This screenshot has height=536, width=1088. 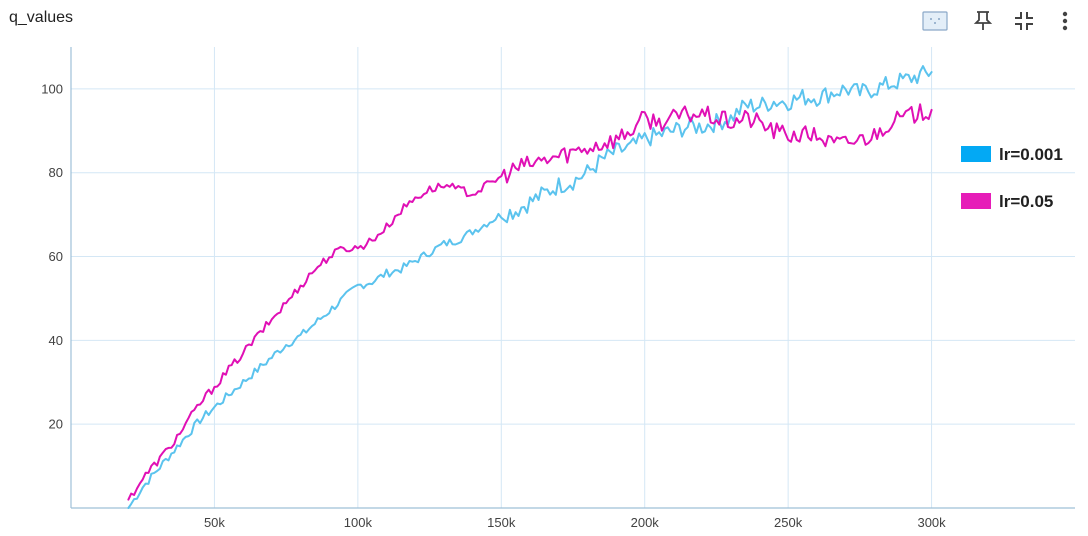 What do you see at coordinates (56, 256) in the screenshot?
I see `y-tick-label: 60` at bounding box center [56, 256].